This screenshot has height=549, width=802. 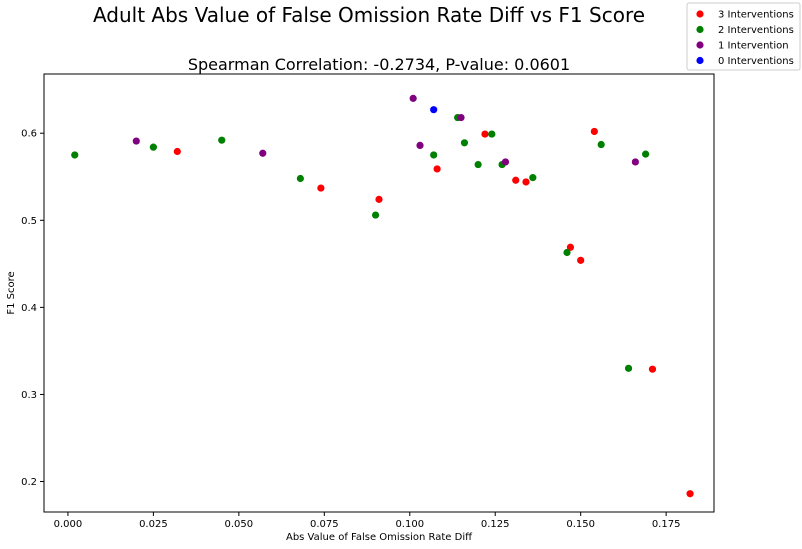 I want to click on legend-label: 0 Interventions, so click(x=756, y=61).